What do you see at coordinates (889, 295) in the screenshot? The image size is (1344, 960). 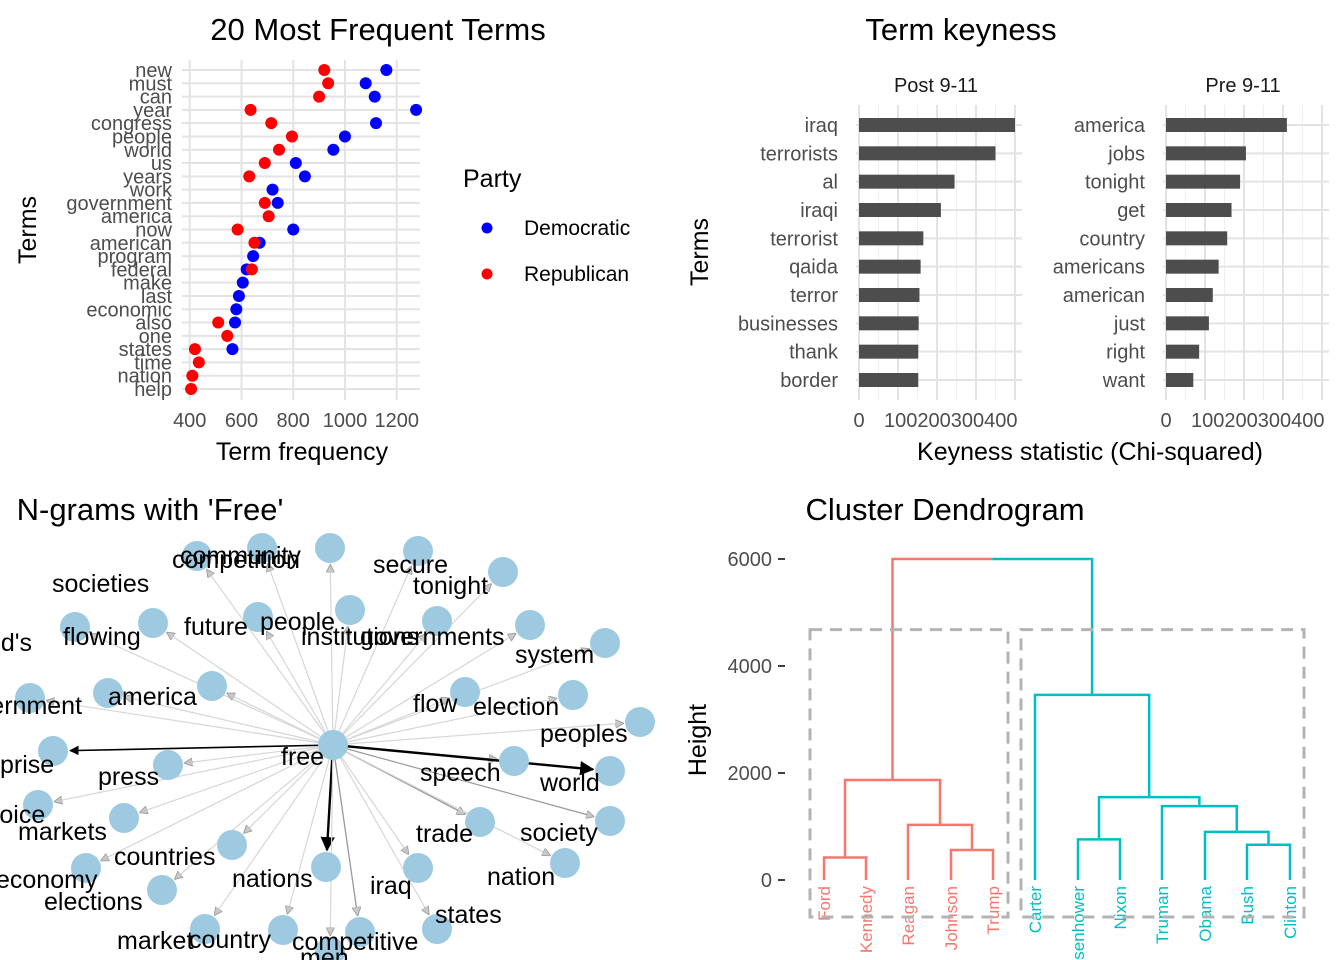 I see `bar-post-9-11-terror` at bounding box center [889, 295].